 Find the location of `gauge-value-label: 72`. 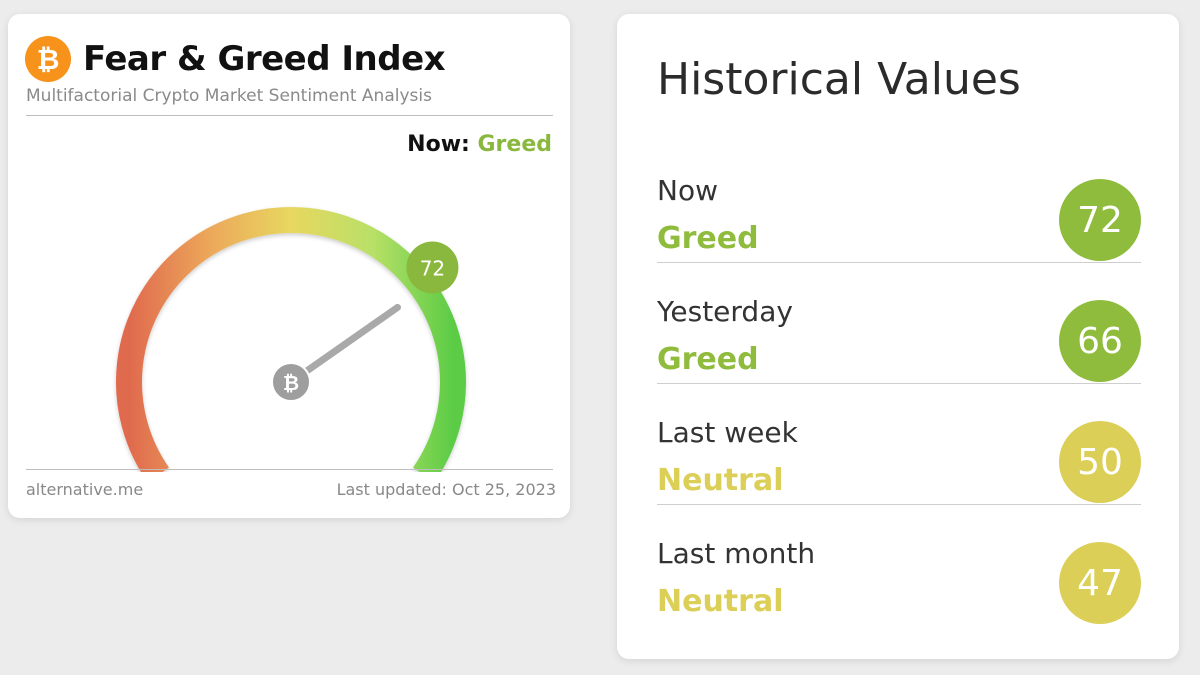

gauge-value-label: 72 is located at coordinates (432, 268).